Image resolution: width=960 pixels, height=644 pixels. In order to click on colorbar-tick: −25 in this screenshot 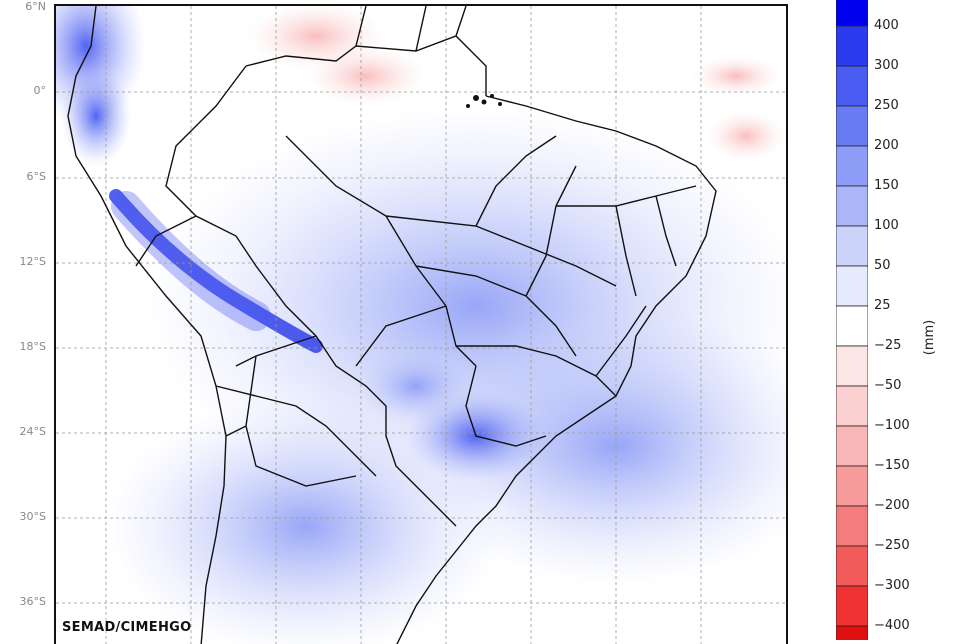, I will do `click(888, 345)`.